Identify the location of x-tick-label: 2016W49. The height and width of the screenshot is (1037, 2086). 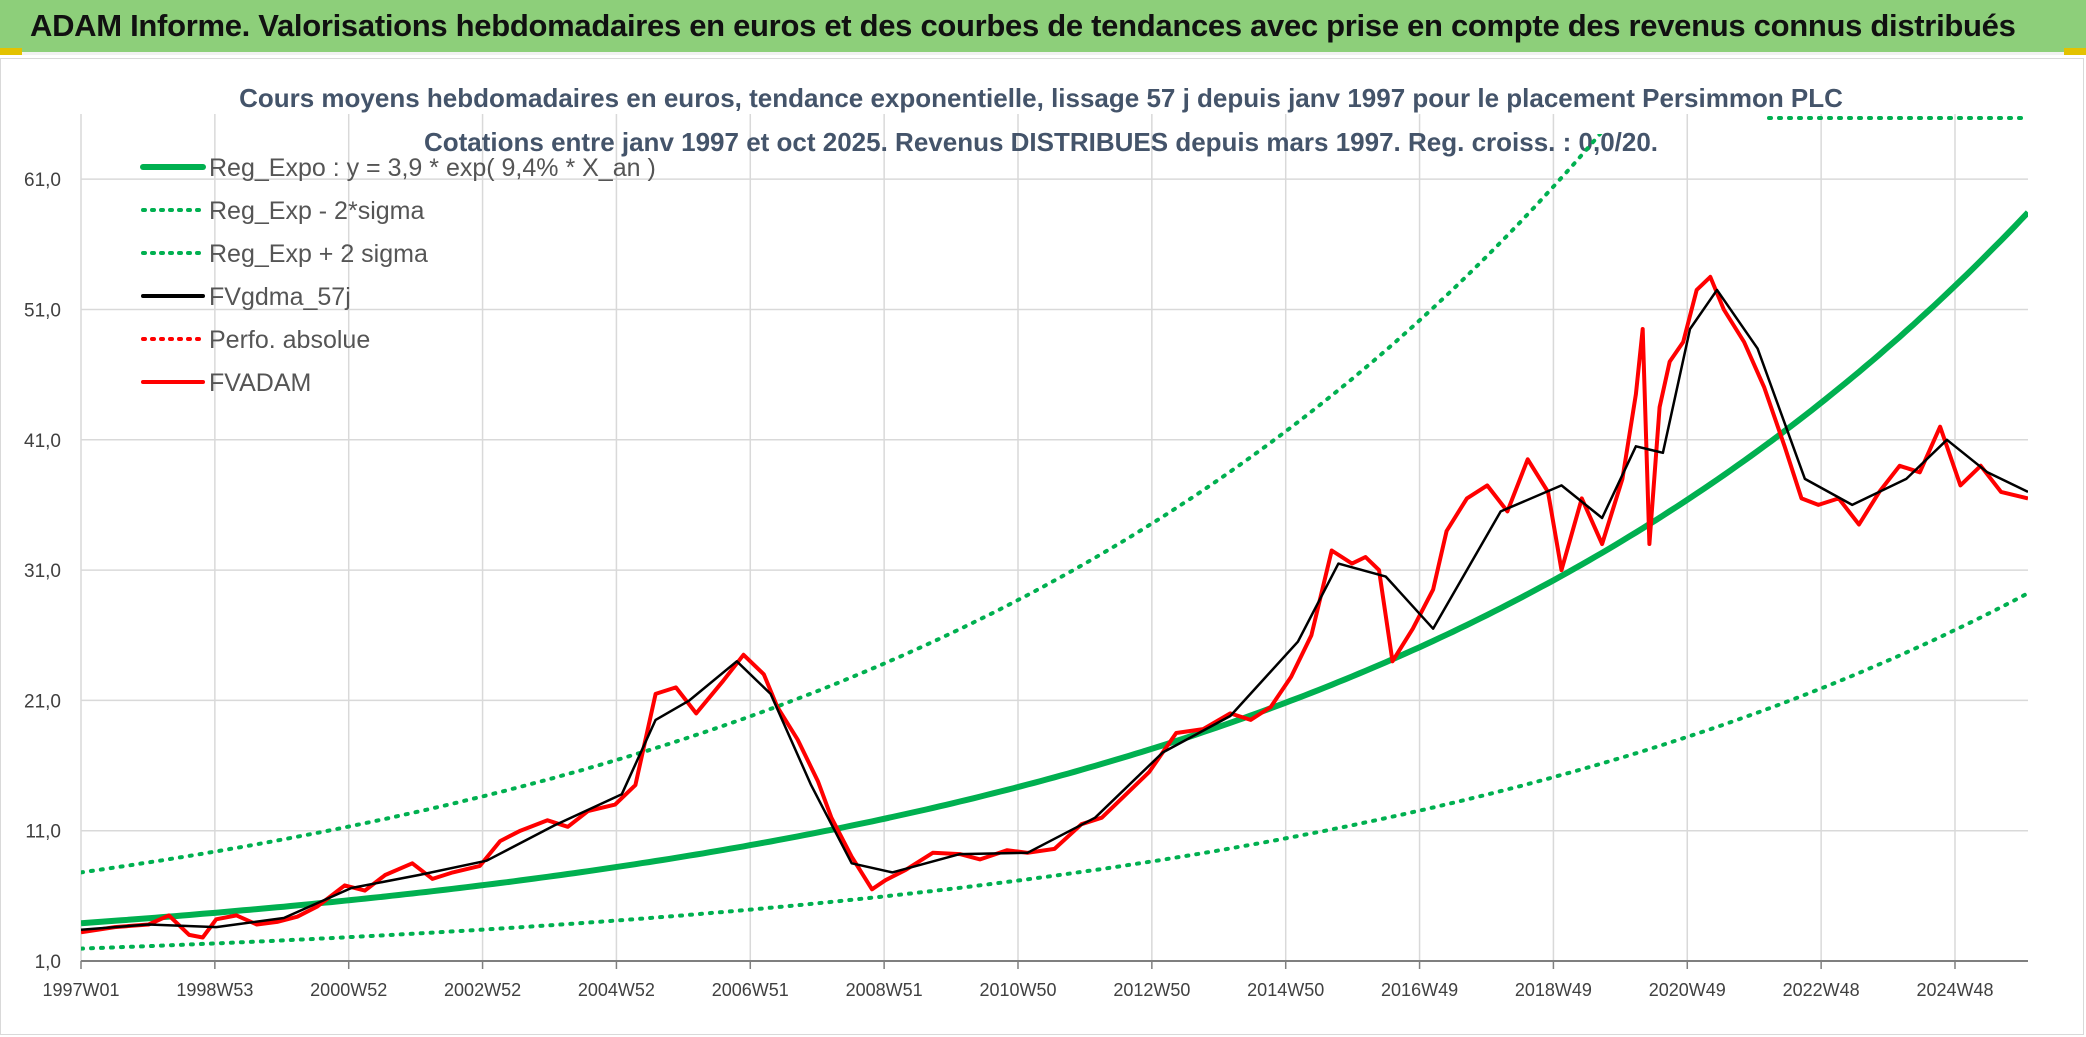
(1419, 990).